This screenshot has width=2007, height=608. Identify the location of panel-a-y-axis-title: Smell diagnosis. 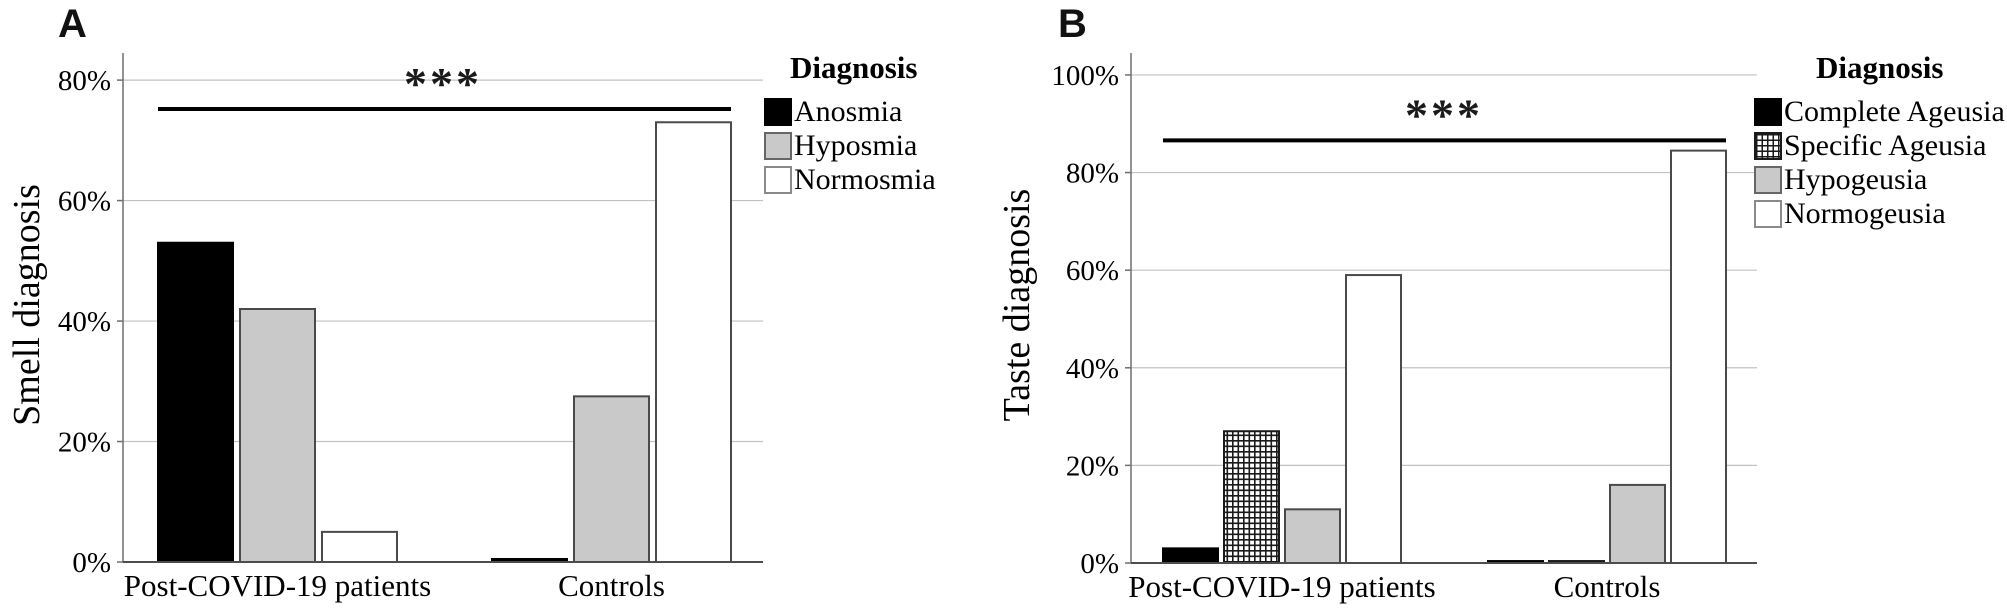
(27, 305).